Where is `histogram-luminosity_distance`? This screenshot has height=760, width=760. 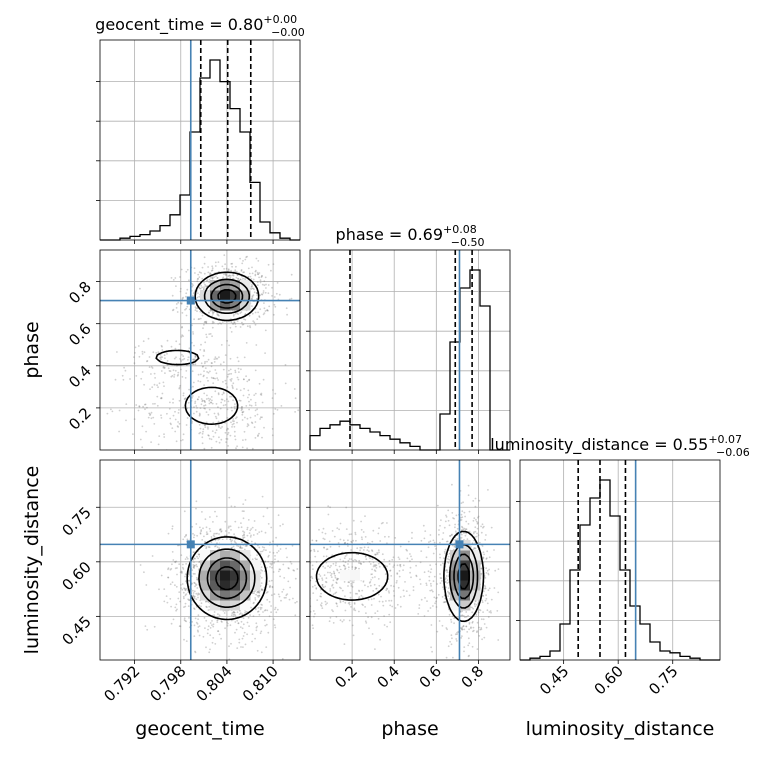 histogram-luminosity_distance is located at coordinates (618, 561).